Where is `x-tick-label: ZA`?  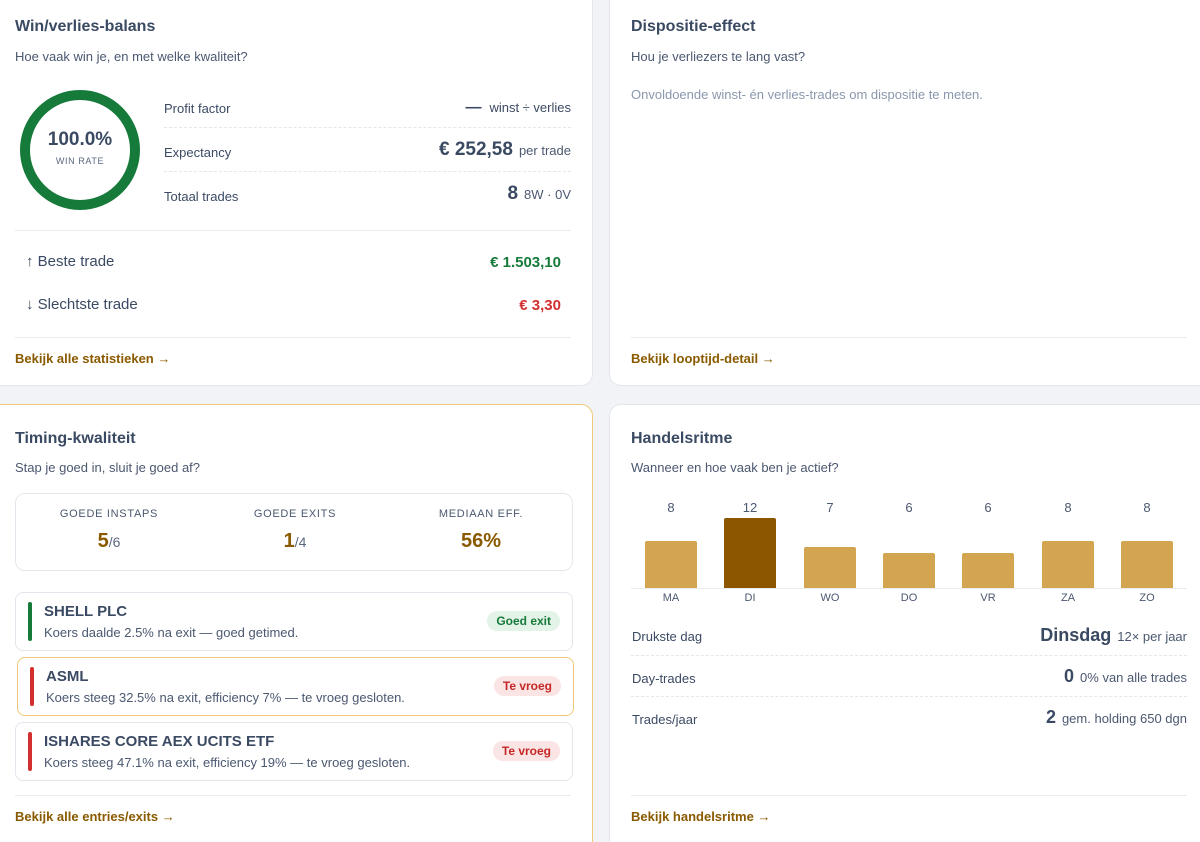 x-tick-label: ZA is located at coordinates (1068, 598).